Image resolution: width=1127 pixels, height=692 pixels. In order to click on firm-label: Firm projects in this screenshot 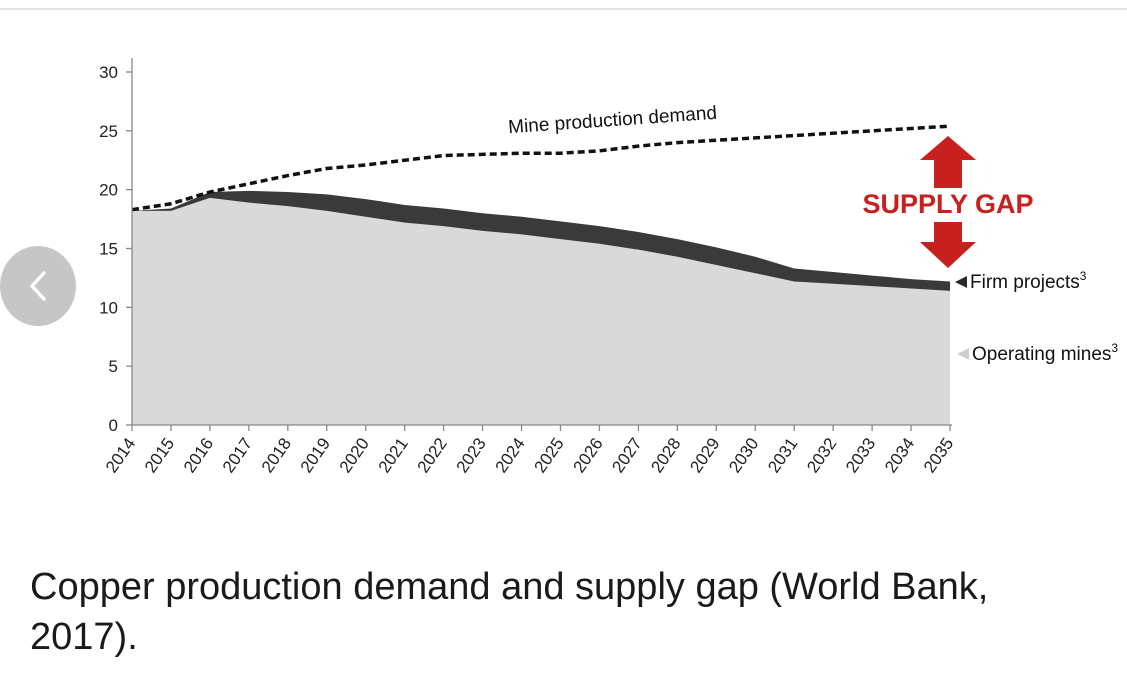, I will do `click(1025, 282)`.